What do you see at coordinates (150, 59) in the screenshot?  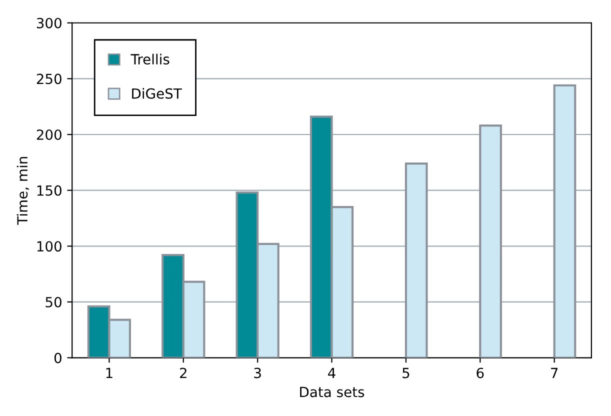 I see `legend-label: Trellis` at bounding box center [150, 59].